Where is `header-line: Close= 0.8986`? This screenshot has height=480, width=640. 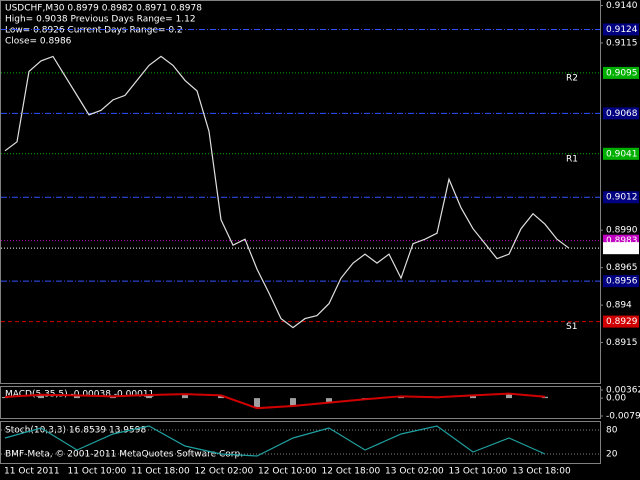 header-line: Close= 0.8986 is located at coordinates (38, 42).